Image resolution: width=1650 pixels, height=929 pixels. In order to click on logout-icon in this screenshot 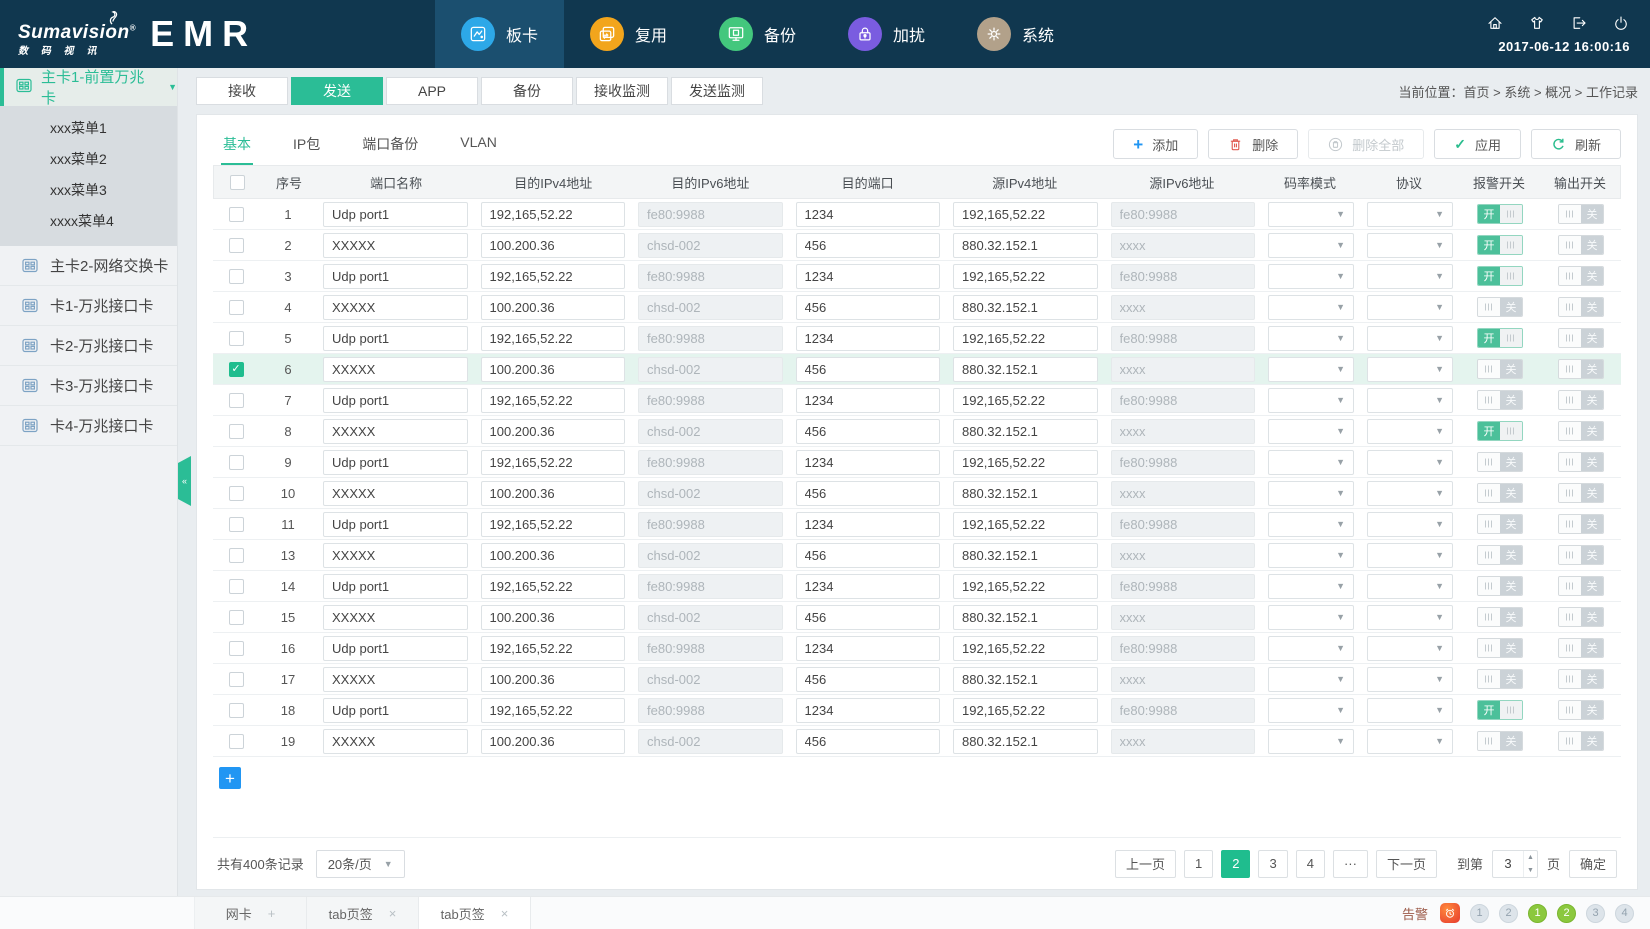, I will do `click(1579, 23)`.